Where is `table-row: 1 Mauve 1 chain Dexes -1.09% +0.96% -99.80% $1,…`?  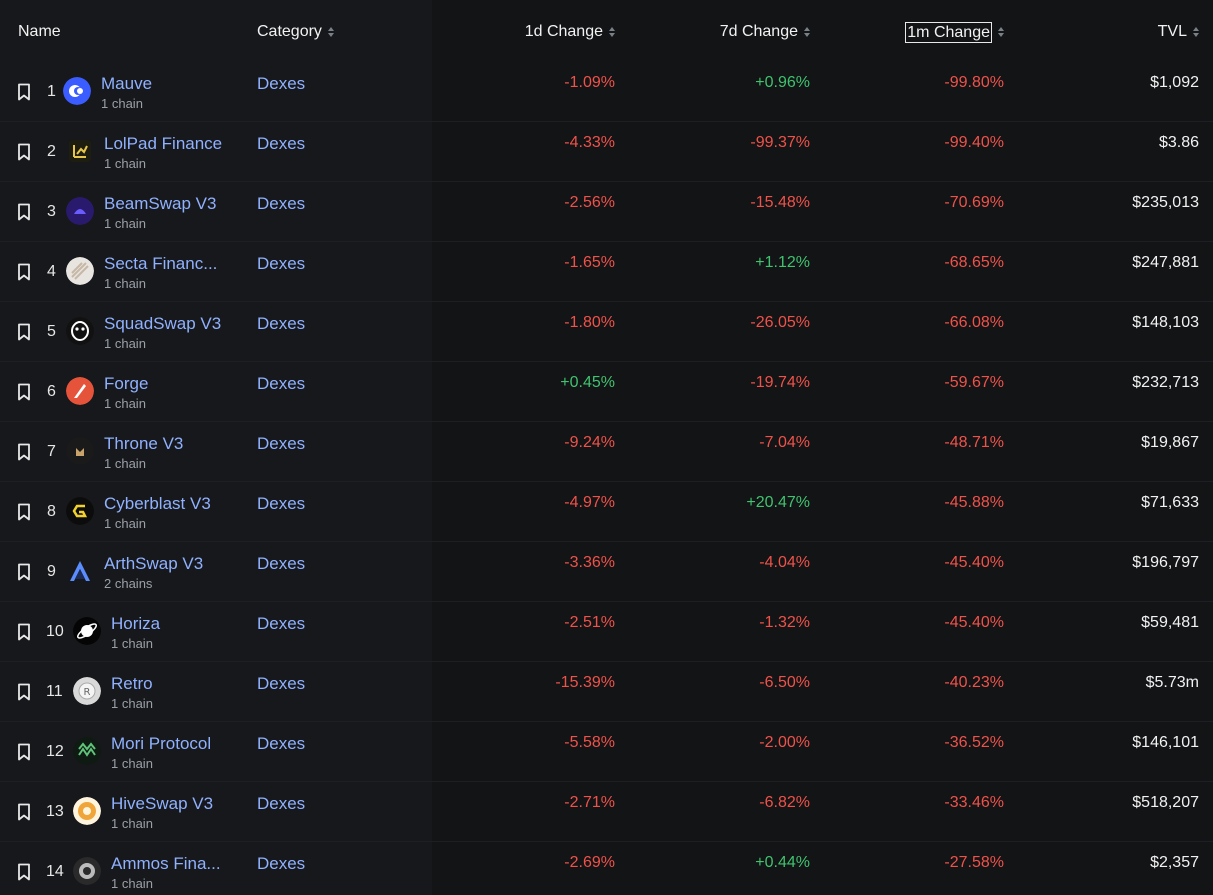 table-row: 1 Mauve 1 chain Dexes -1.09% +0.96% -99.80% $1,… is located at coordinates (606, 92).